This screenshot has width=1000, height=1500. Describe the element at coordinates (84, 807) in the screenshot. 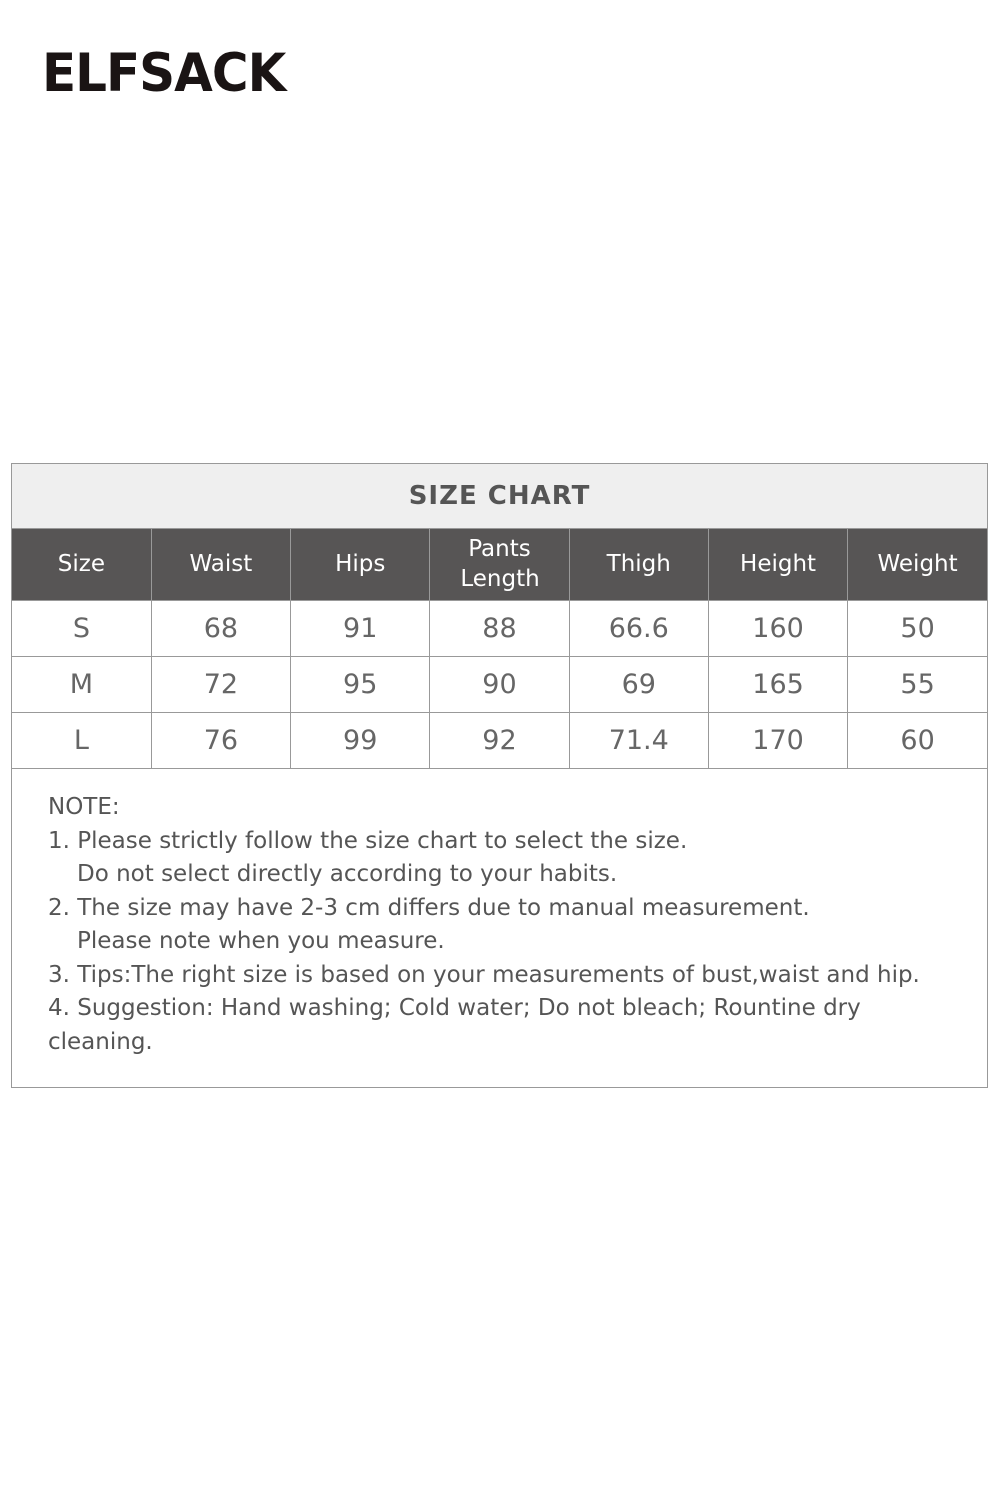

I see `notes-heading: NOTE:` at that location.